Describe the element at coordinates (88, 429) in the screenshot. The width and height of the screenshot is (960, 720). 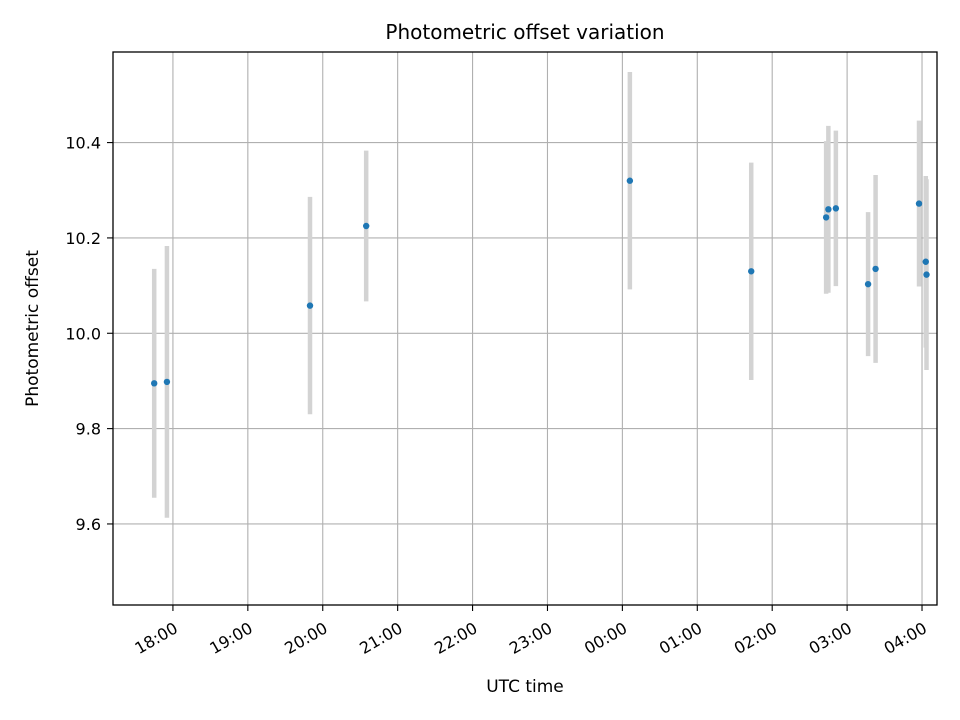
I see `y-tick-label: 9.8` at that location.